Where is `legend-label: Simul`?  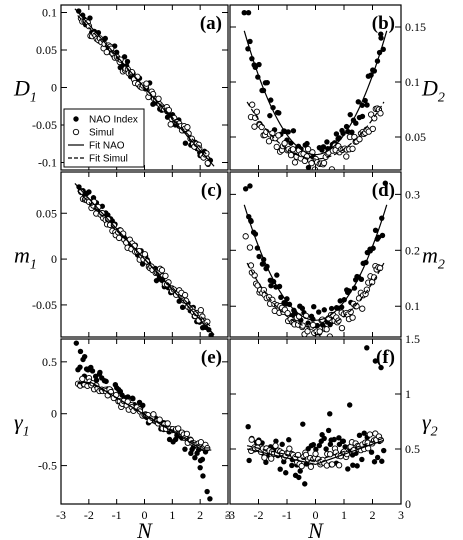
legend-label: Simul is located at coordinates (101, 133).